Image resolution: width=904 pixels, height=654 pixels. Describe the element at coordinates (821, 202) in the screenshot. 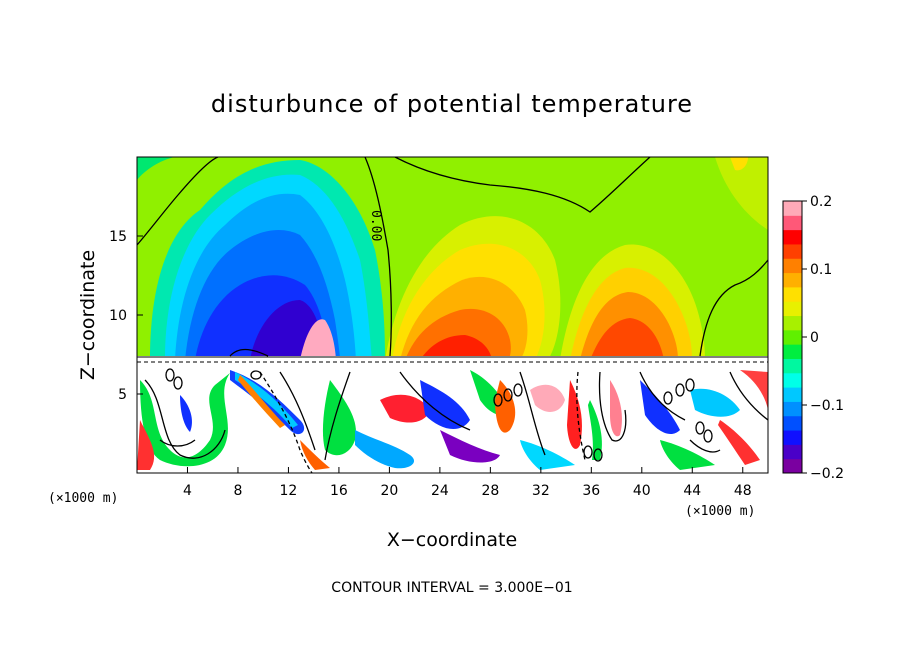

I see `colorbar-tick-label: 0.2` at that location.